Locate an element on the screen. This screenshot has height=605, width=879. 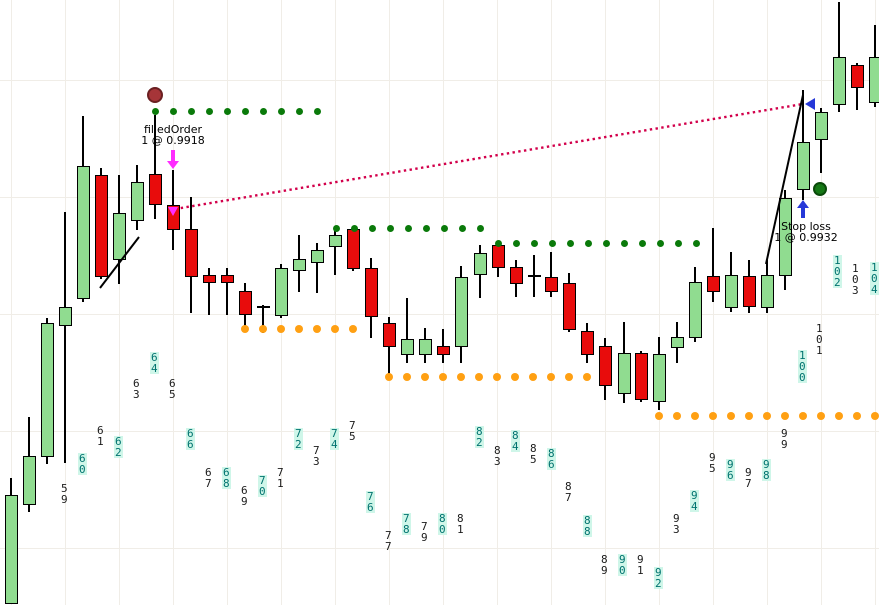
bar-number-69: 6 9 is located at coordinates (244, 496).